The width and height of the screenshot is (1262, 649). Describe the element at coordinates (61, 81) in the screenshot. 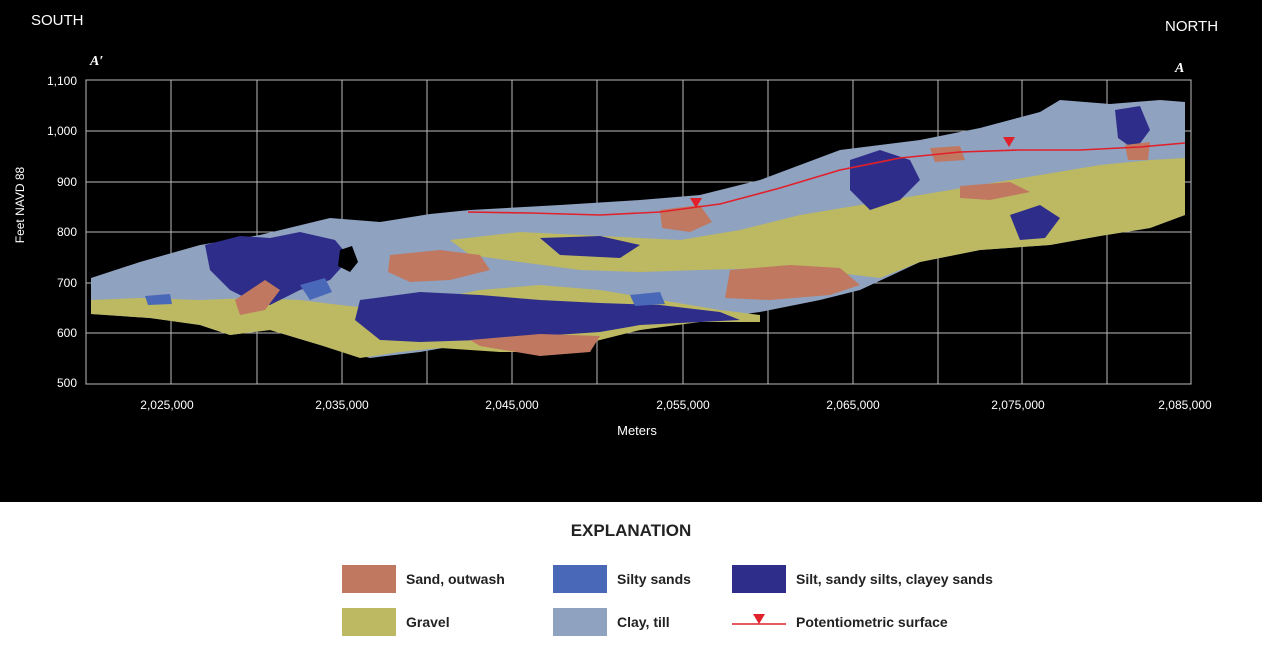

I see `y-tick-label: 1,100` at that location.